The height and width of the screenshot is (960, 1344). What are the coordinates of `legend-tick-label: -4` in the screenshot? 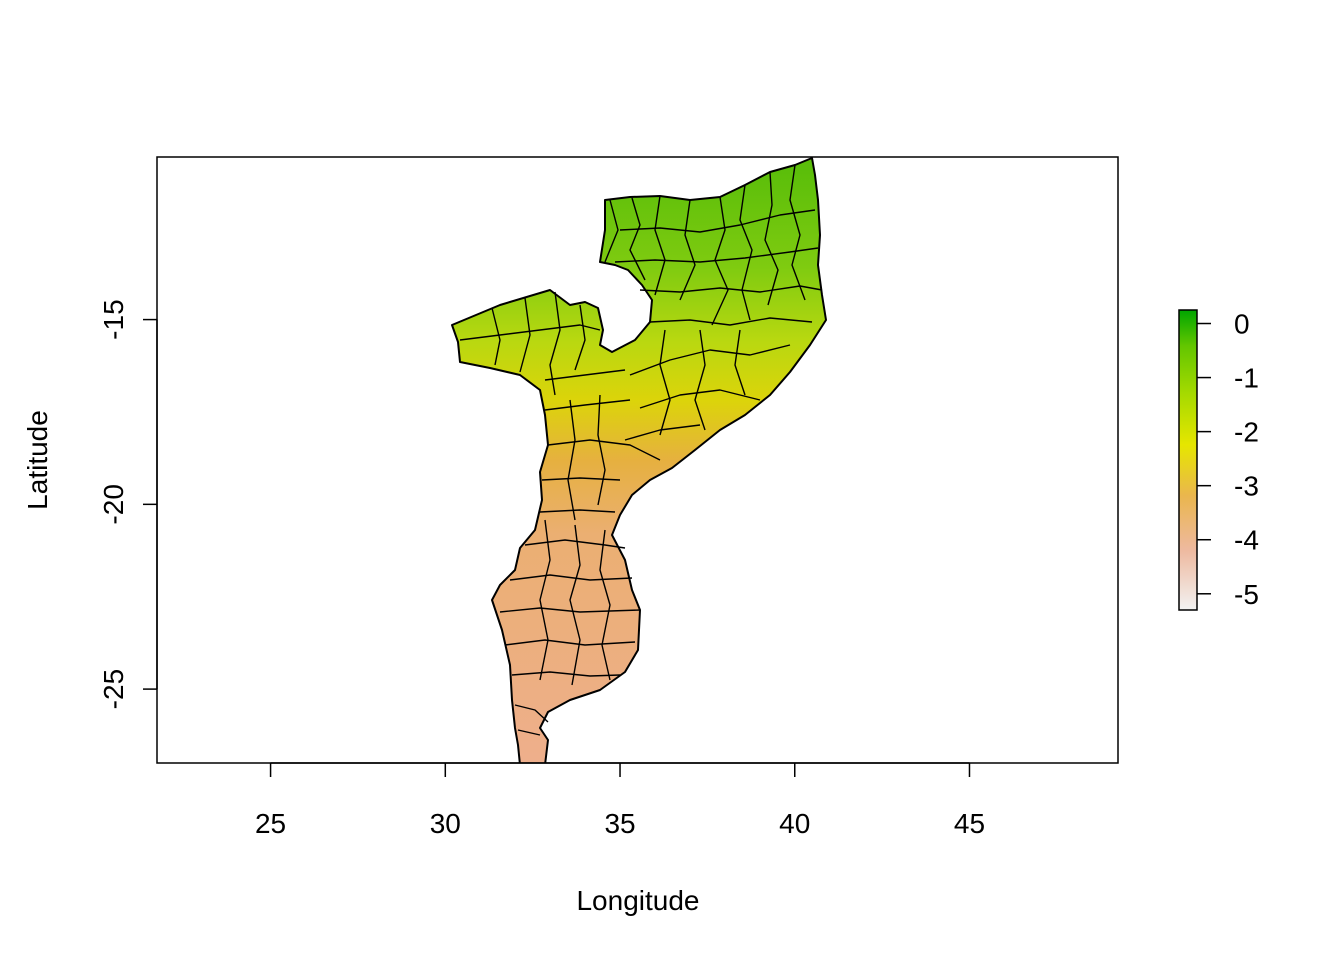 It's located at (1246, 540).